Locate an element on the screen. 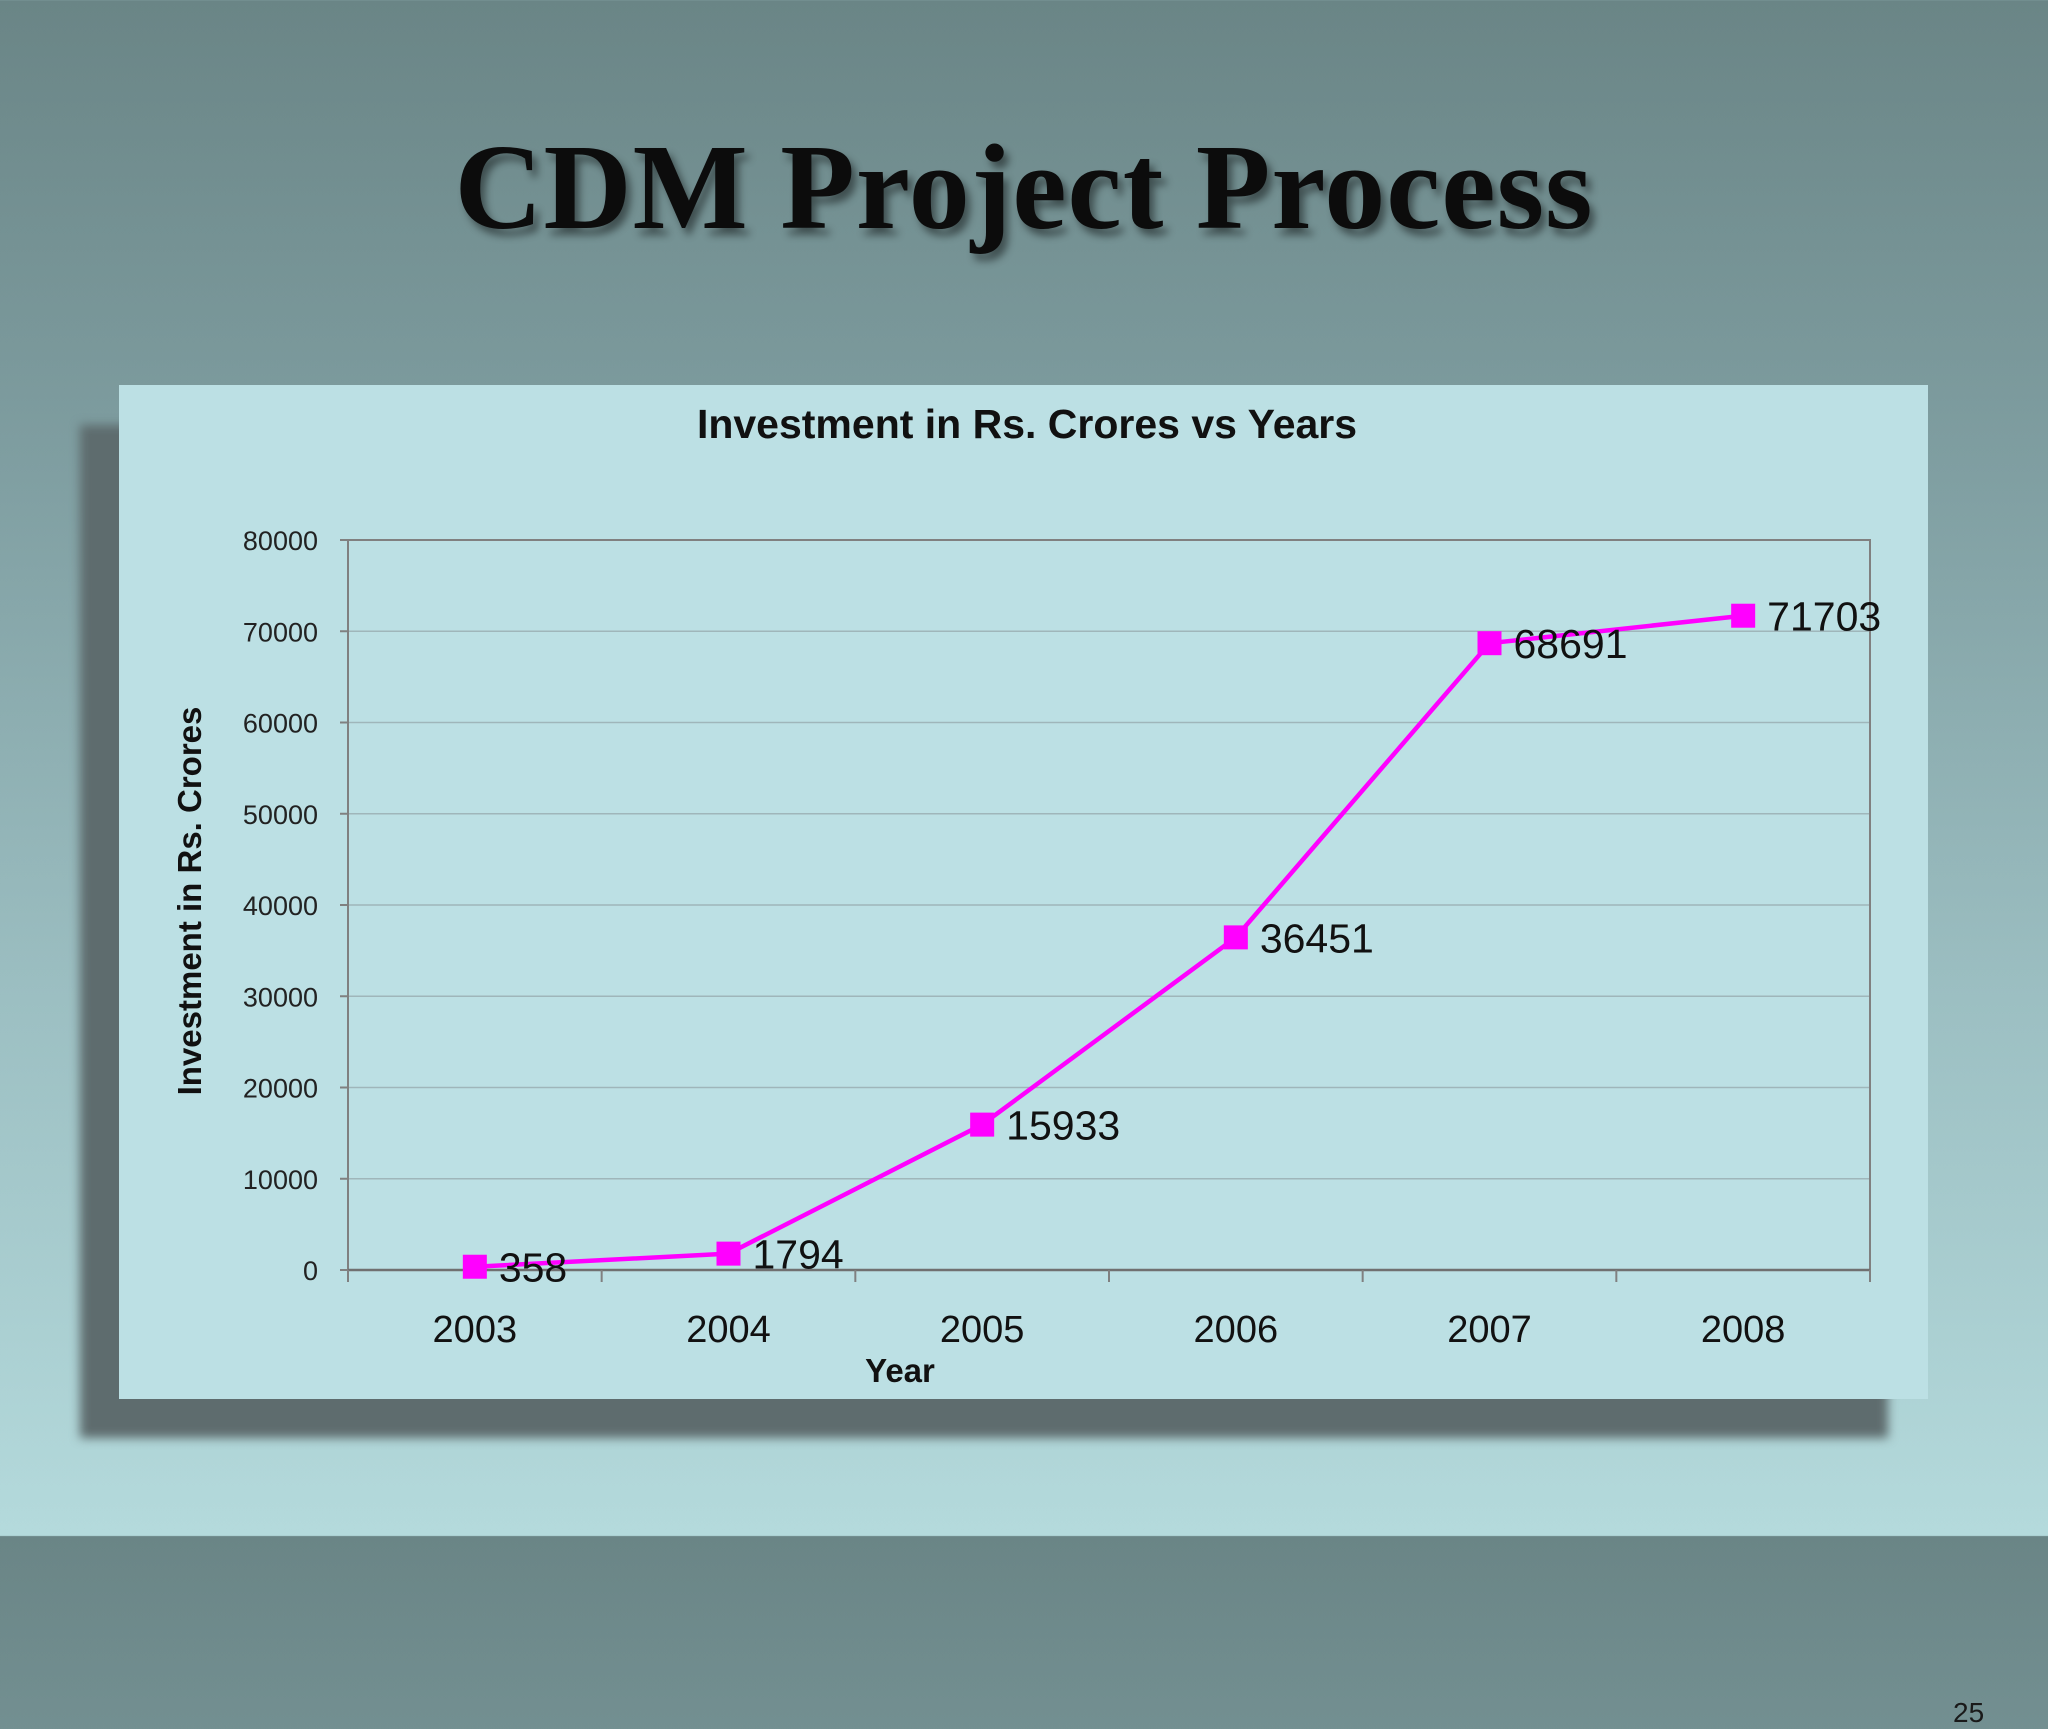  chart-title: Investment in Rs. Crores vs Years is located at coordinates (1027, 424).